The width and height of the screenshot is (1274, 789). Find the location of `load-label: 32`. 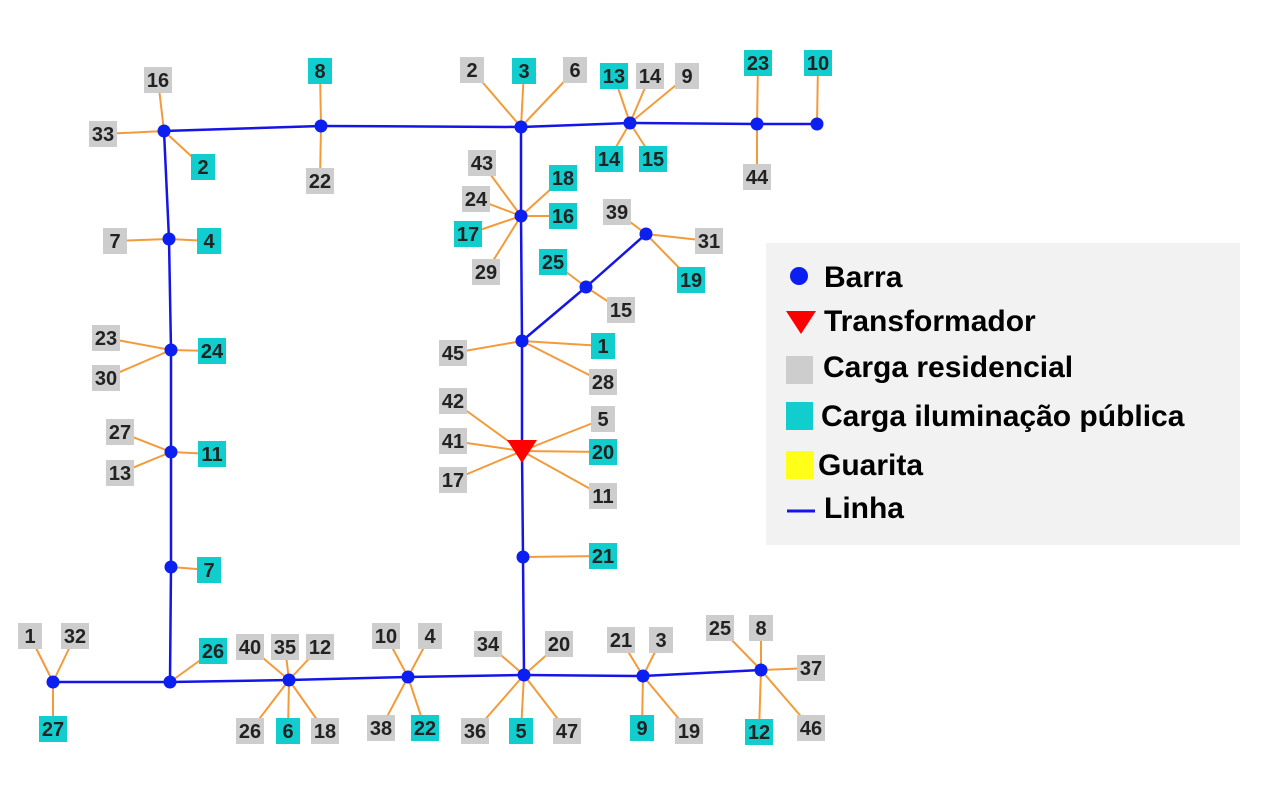

load-label: 32 is located at coordinates (75, 637).